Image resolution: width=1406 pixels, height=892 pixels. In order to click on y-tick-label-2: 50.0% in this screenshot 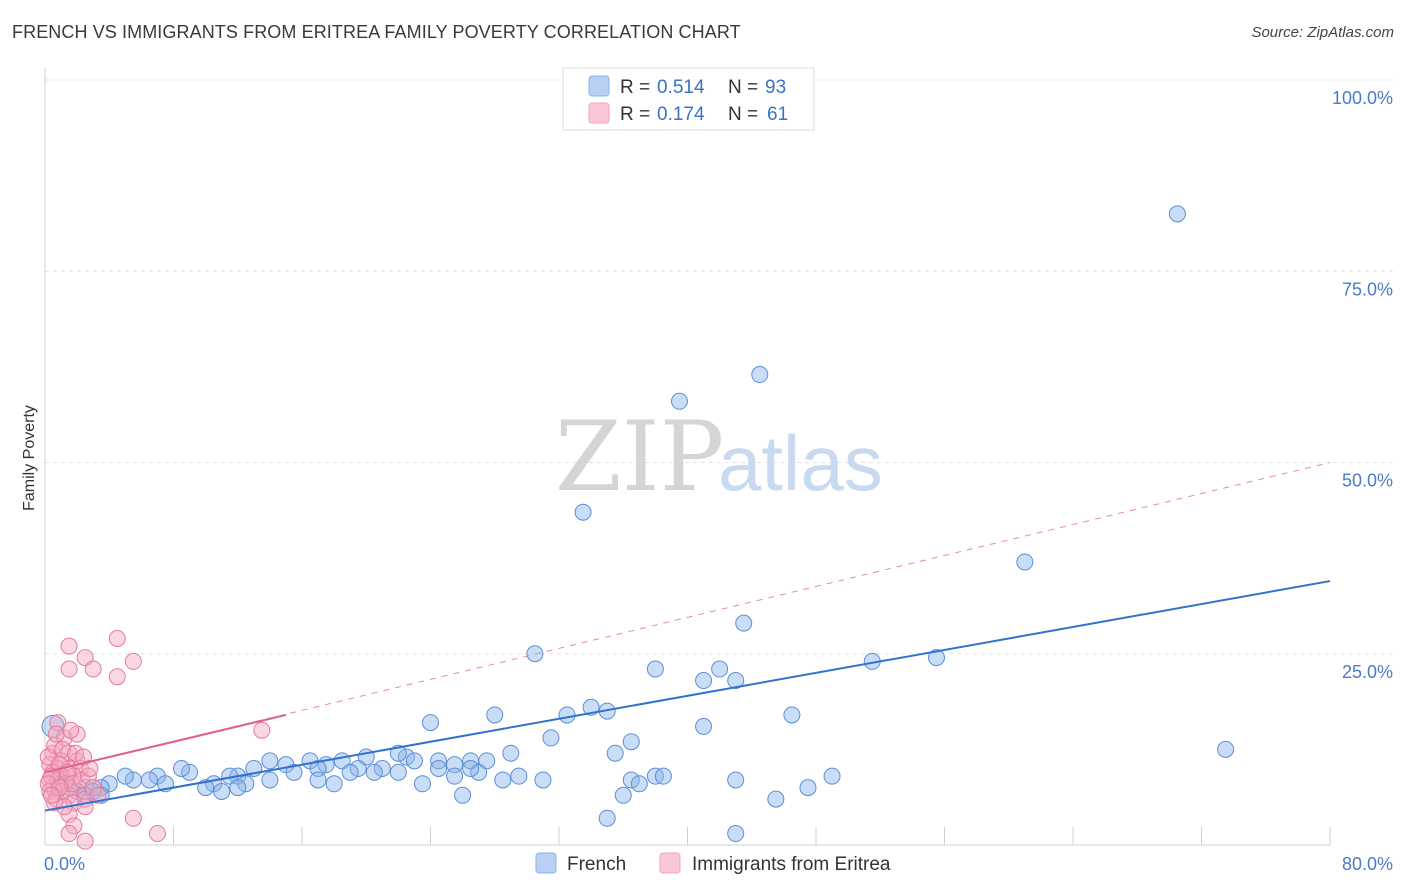, I will do `click(1367, 481)`.